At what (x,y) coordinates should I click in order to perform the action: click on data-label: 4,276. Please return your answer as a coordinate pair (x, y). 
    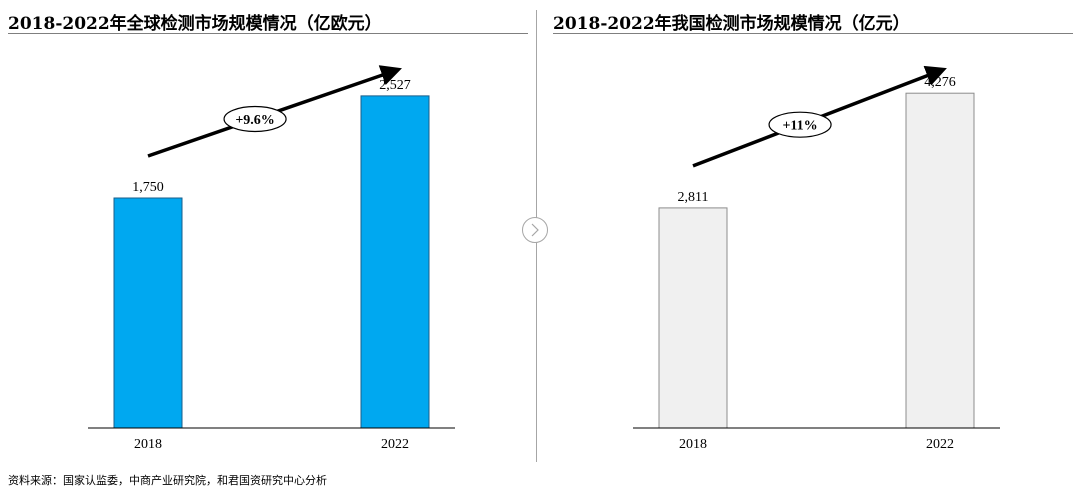
    Looking at the image, I should click on (940, 82).